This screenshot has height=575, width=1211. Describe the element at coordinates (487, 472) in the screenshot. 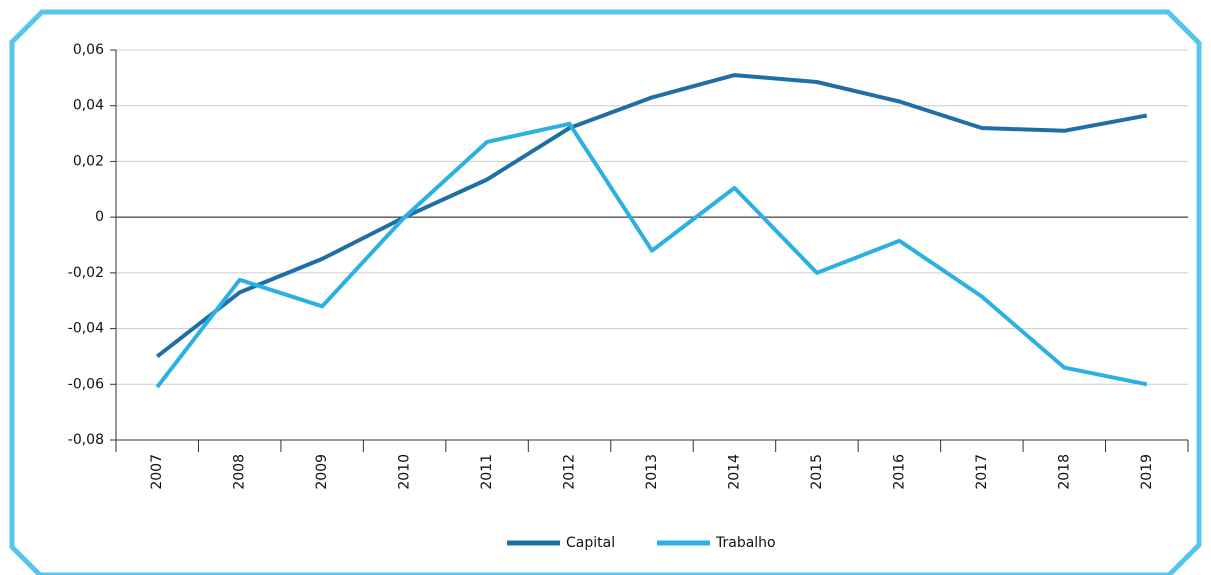

I see `x-tick-label: 2011` at that location.